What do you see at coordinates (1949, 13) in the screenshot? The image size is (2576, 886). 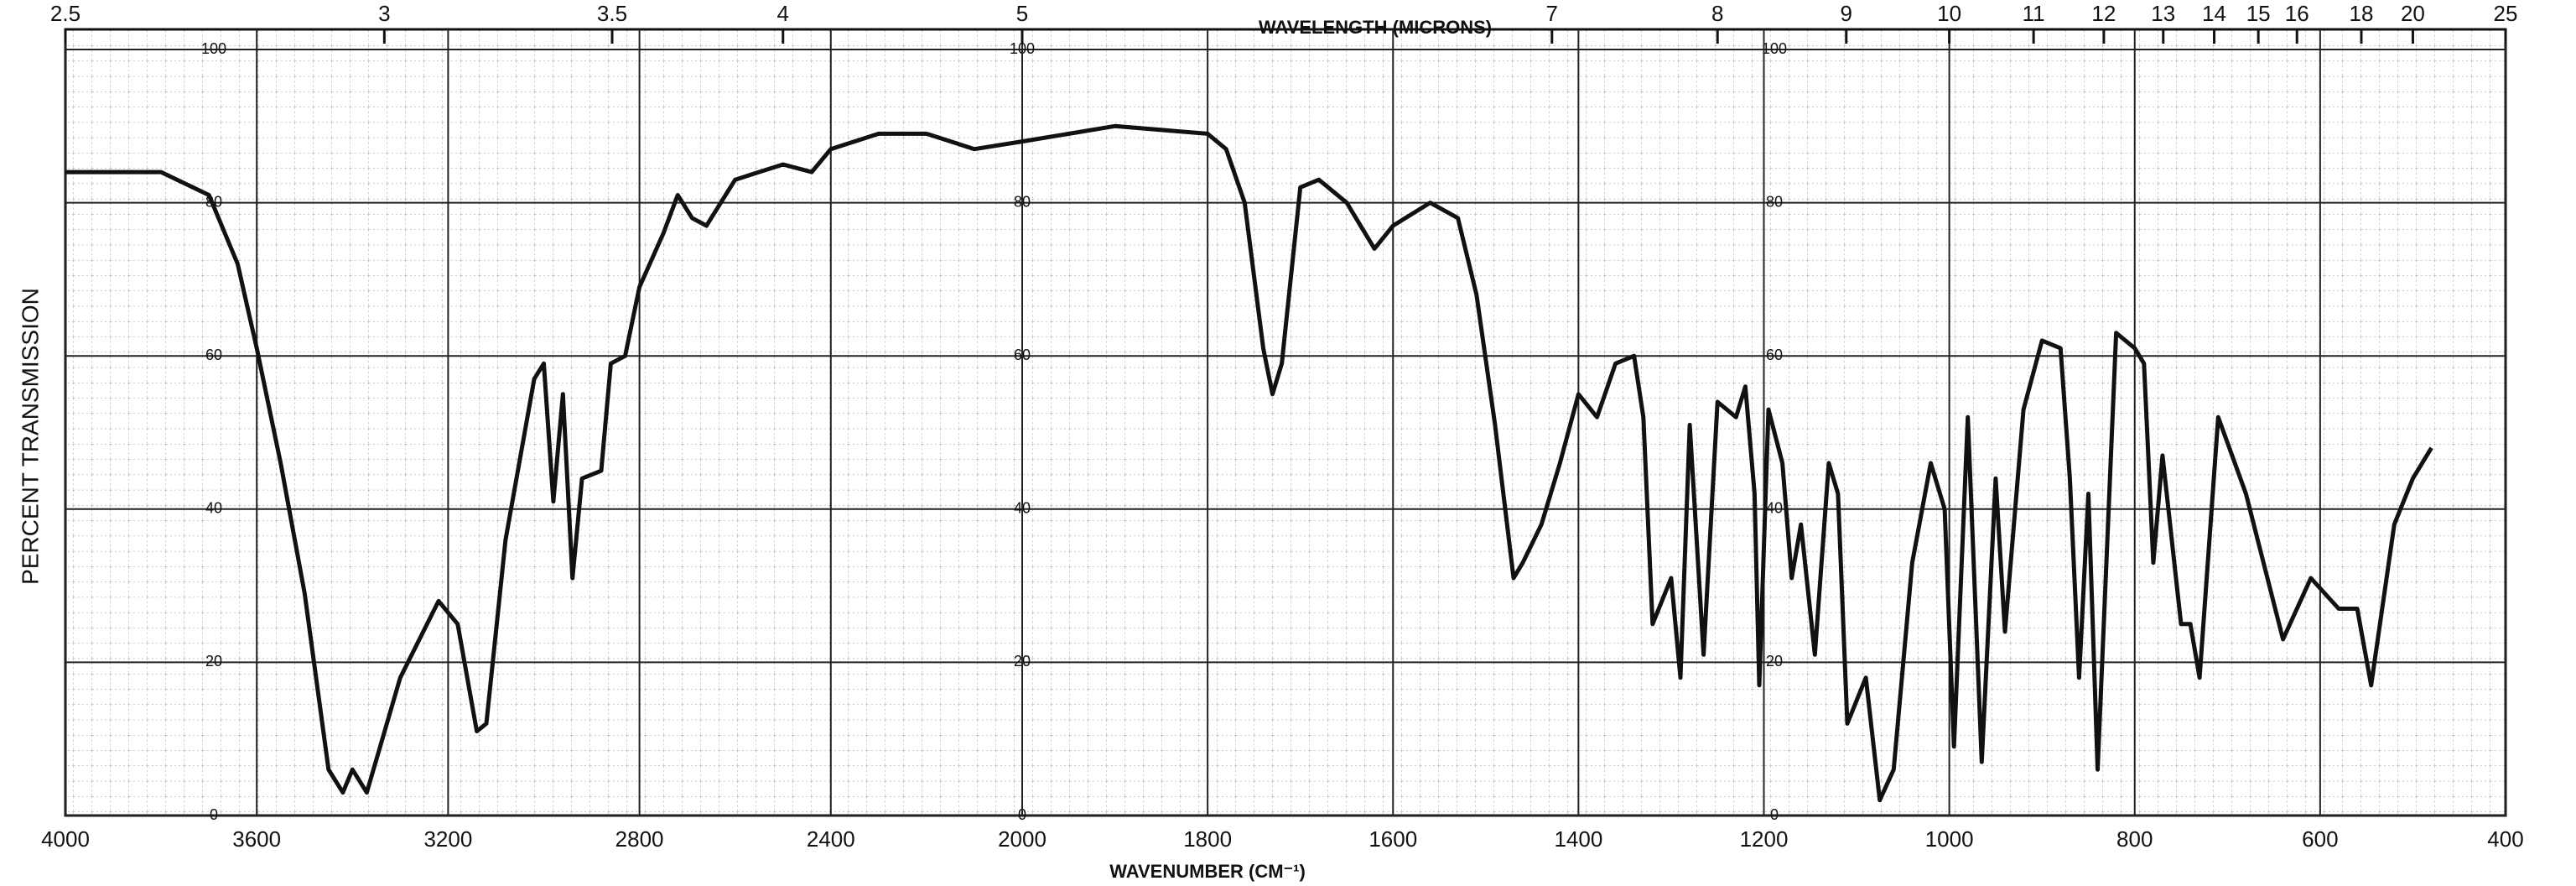 I see `x2-tick-label: 10` at bounding box center [1949, 13].